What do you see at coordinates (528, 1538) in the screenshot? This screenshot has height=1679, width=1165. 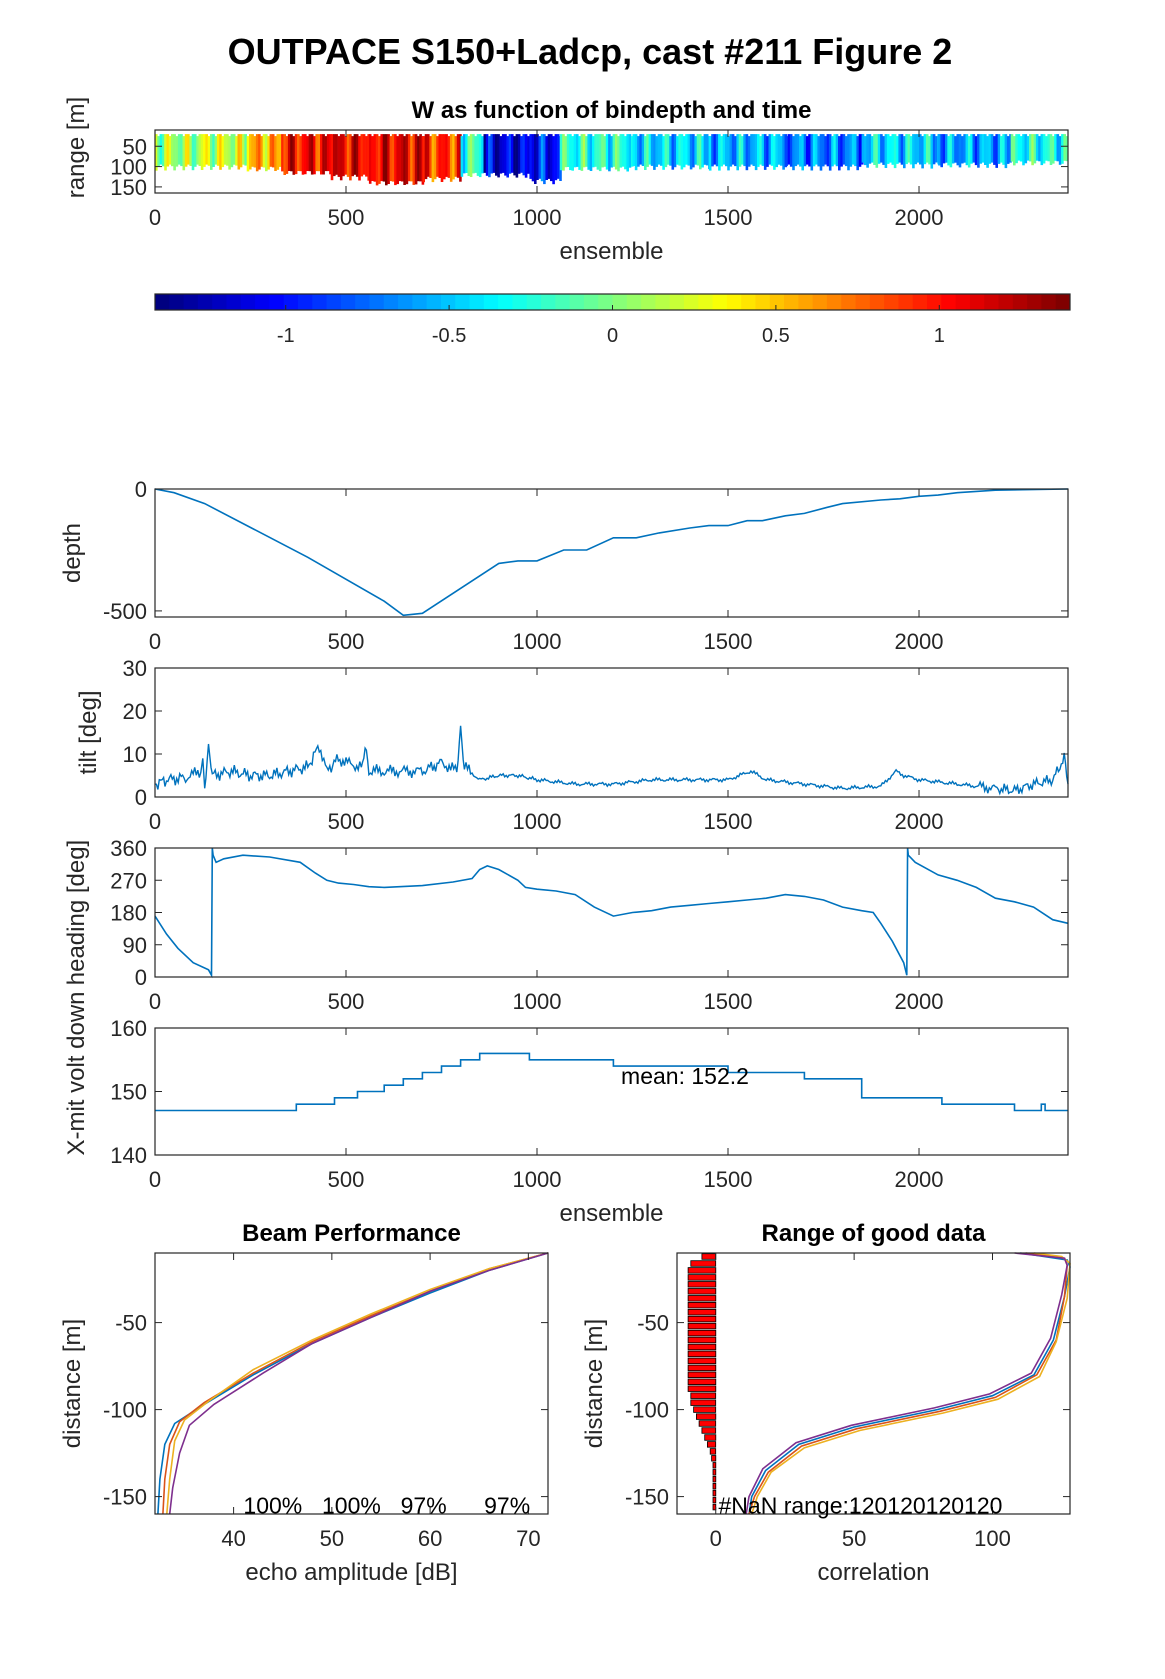 I see `x-tick-label: 70` at bounding box center [528, 1538].